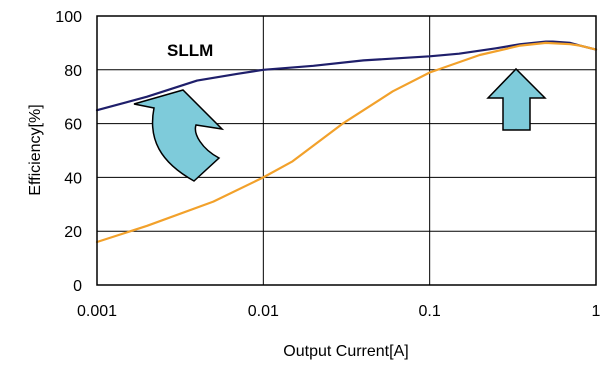 Image resolution: width=603 pixels, height=368 pixels. I want to click on x-tick-labels: 0.001 0.01 0.1 1, so click(339, 311).